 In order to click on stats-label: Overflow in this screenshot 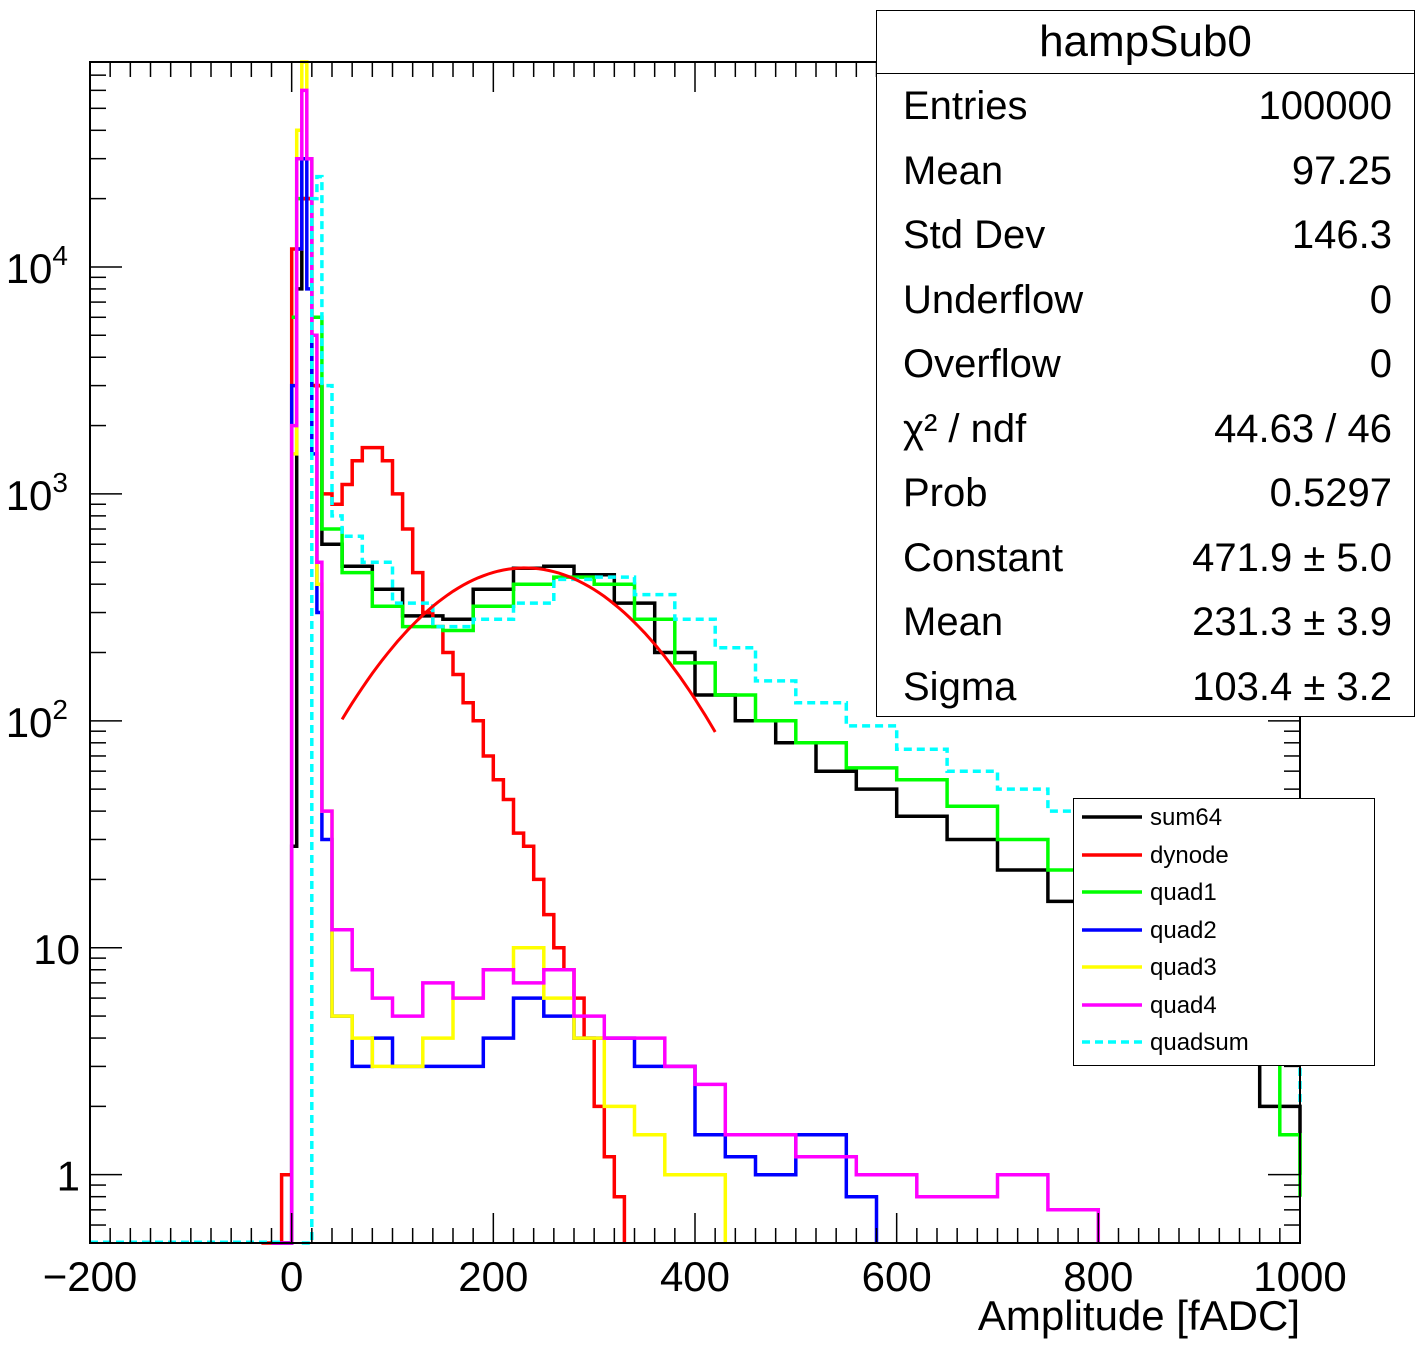, I will do `click(982, 364)`.